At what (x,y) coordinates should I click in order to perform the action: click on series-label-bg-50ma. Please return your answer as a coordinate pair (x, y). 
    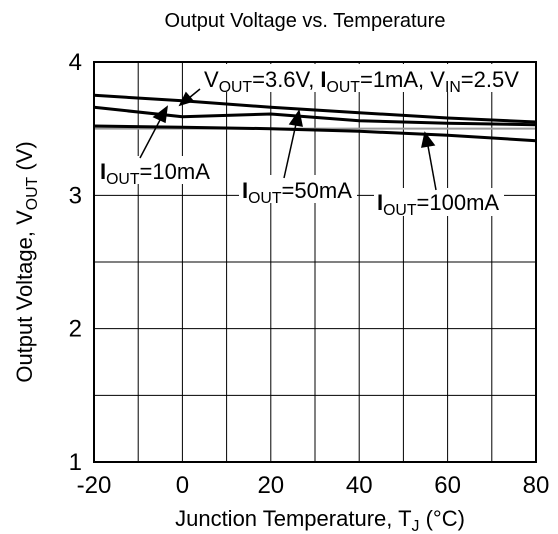
    Looking at the image, I should click on (298, 189).